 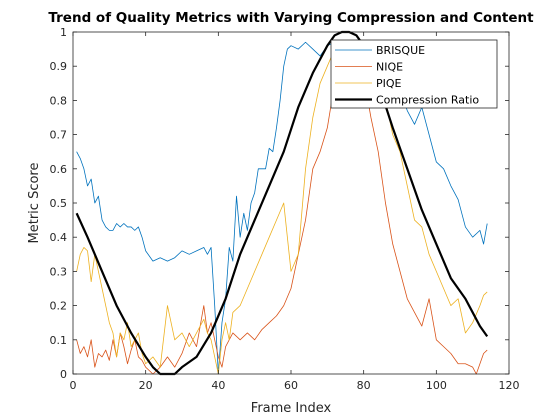 I want to click on x-tick-label: 120, so click(x=509, y=385).